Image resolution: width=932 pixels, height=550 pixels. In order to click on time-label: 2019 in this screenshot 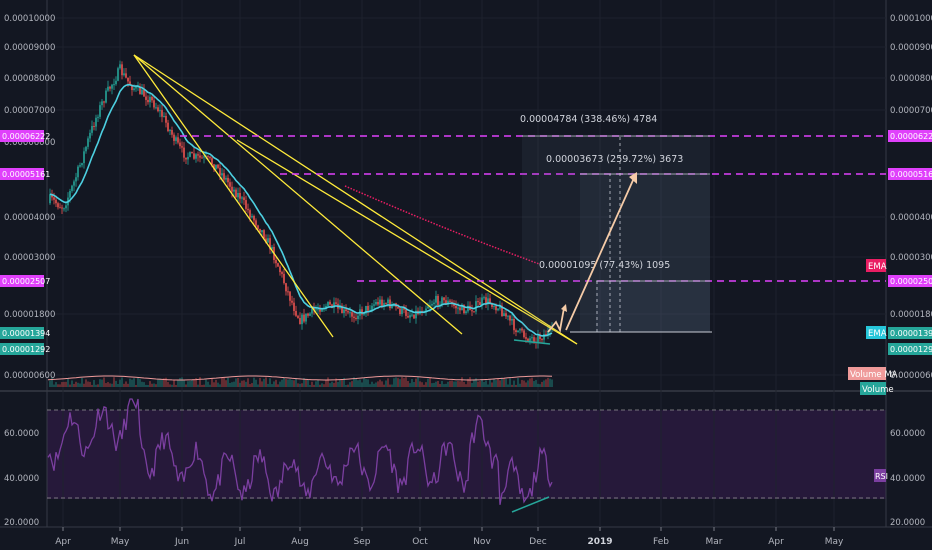, I will do `click(599, 542)`.